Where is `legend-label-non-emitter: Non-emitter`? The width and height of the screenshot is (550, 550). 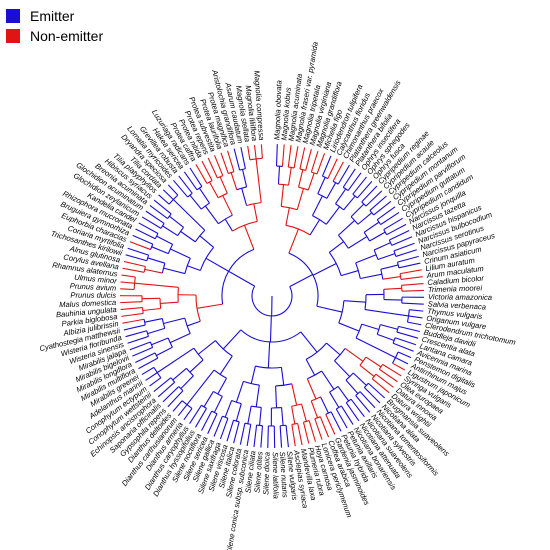 legend-label-non-emitter: Non-emitter is located at coordinates (67, 36).